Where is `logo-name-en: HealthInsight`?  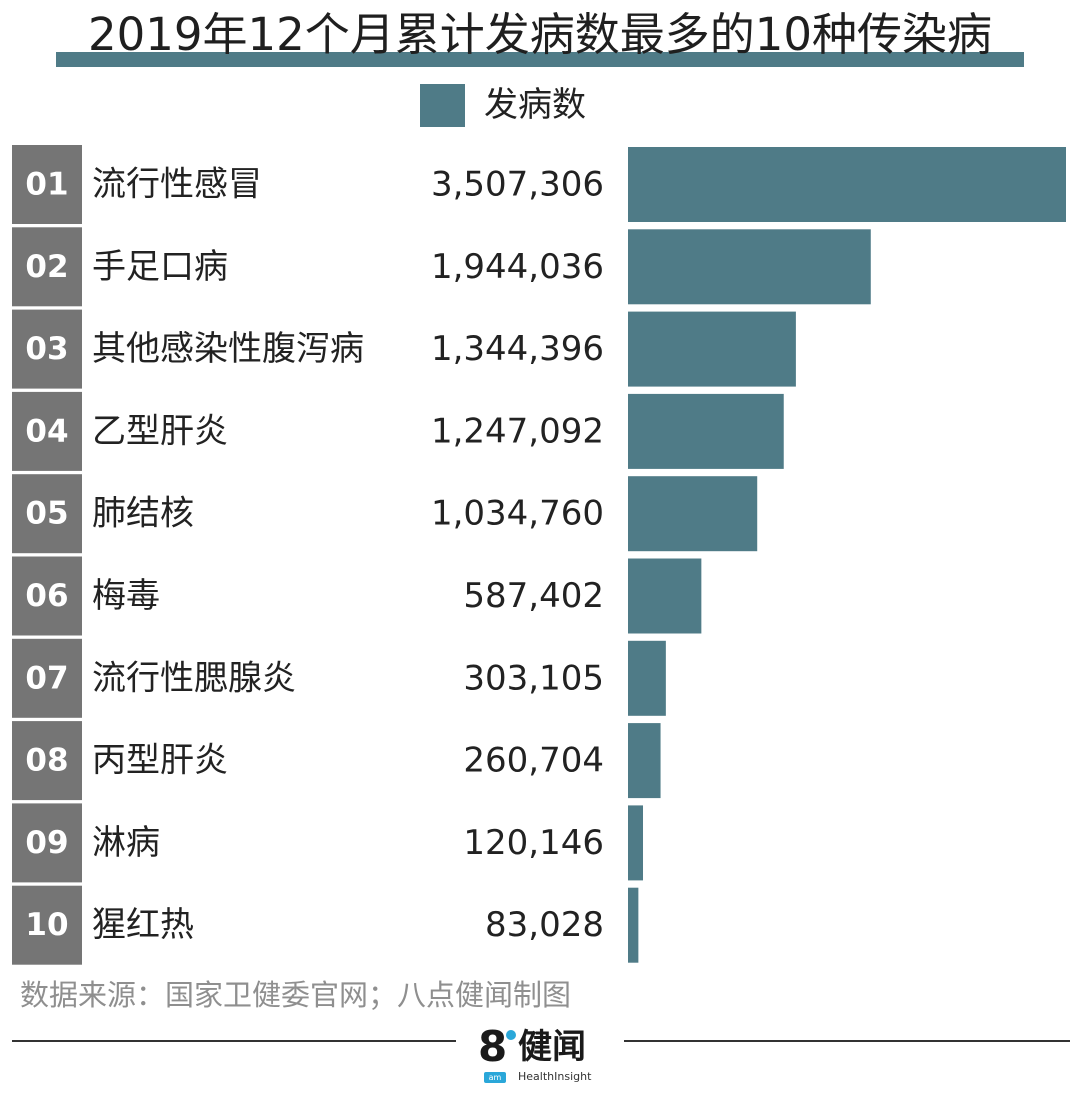
logo-name-en: HealthInsight is located at coordinates (555, 1076).